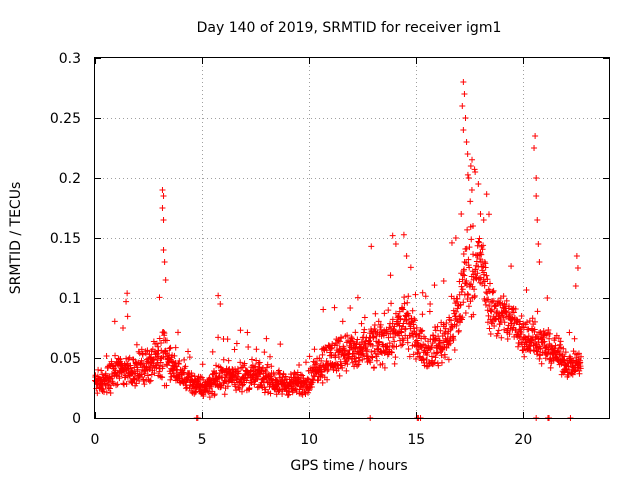 This screenshot has width=640, height=480. What do you see at coordinates (16, 238) in the screenshot?
I see `y-axis-title: SRMTID / TECUs` at bounding box center [16, 238].